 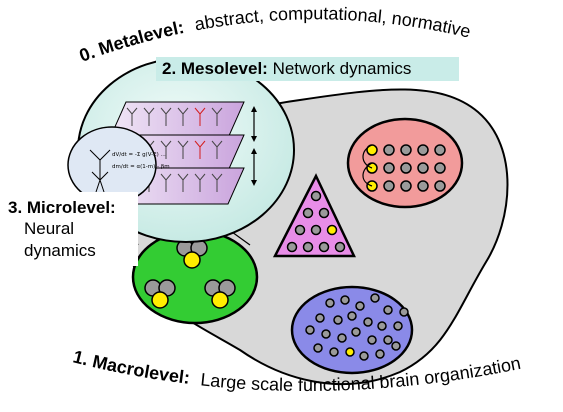 What do you see at coordinates (81, 229) in the screenshot?
I see `microlevel-line-1: Neural` at bounding box center [81, 229].